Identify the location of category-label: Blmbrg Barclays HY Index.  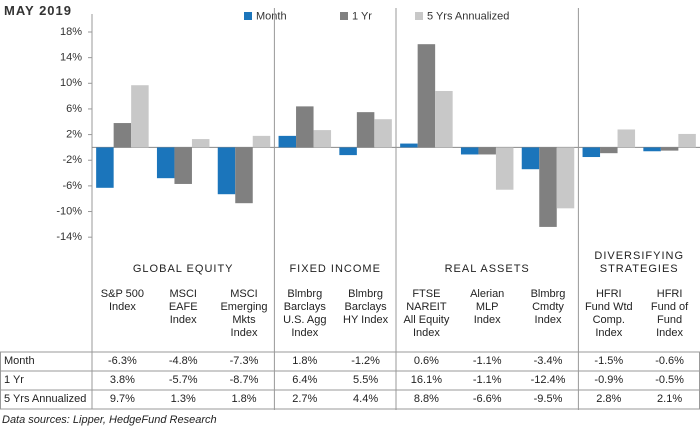
(366, 307).